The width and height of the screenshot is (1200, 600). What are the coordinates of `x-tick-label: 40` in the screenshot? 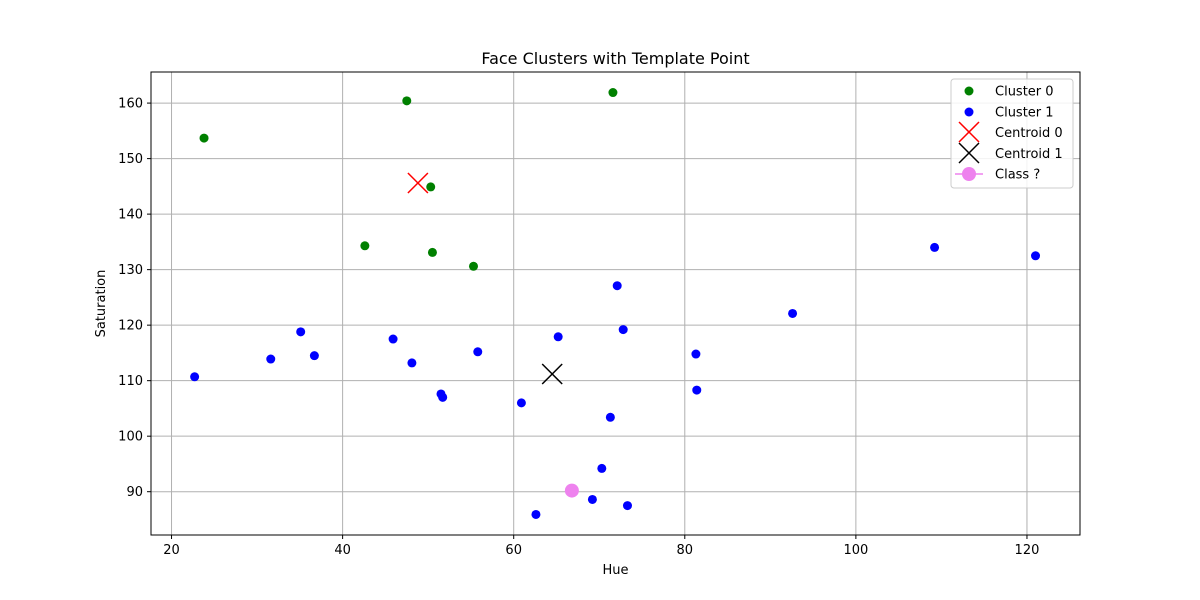 It's located at (342, 550).